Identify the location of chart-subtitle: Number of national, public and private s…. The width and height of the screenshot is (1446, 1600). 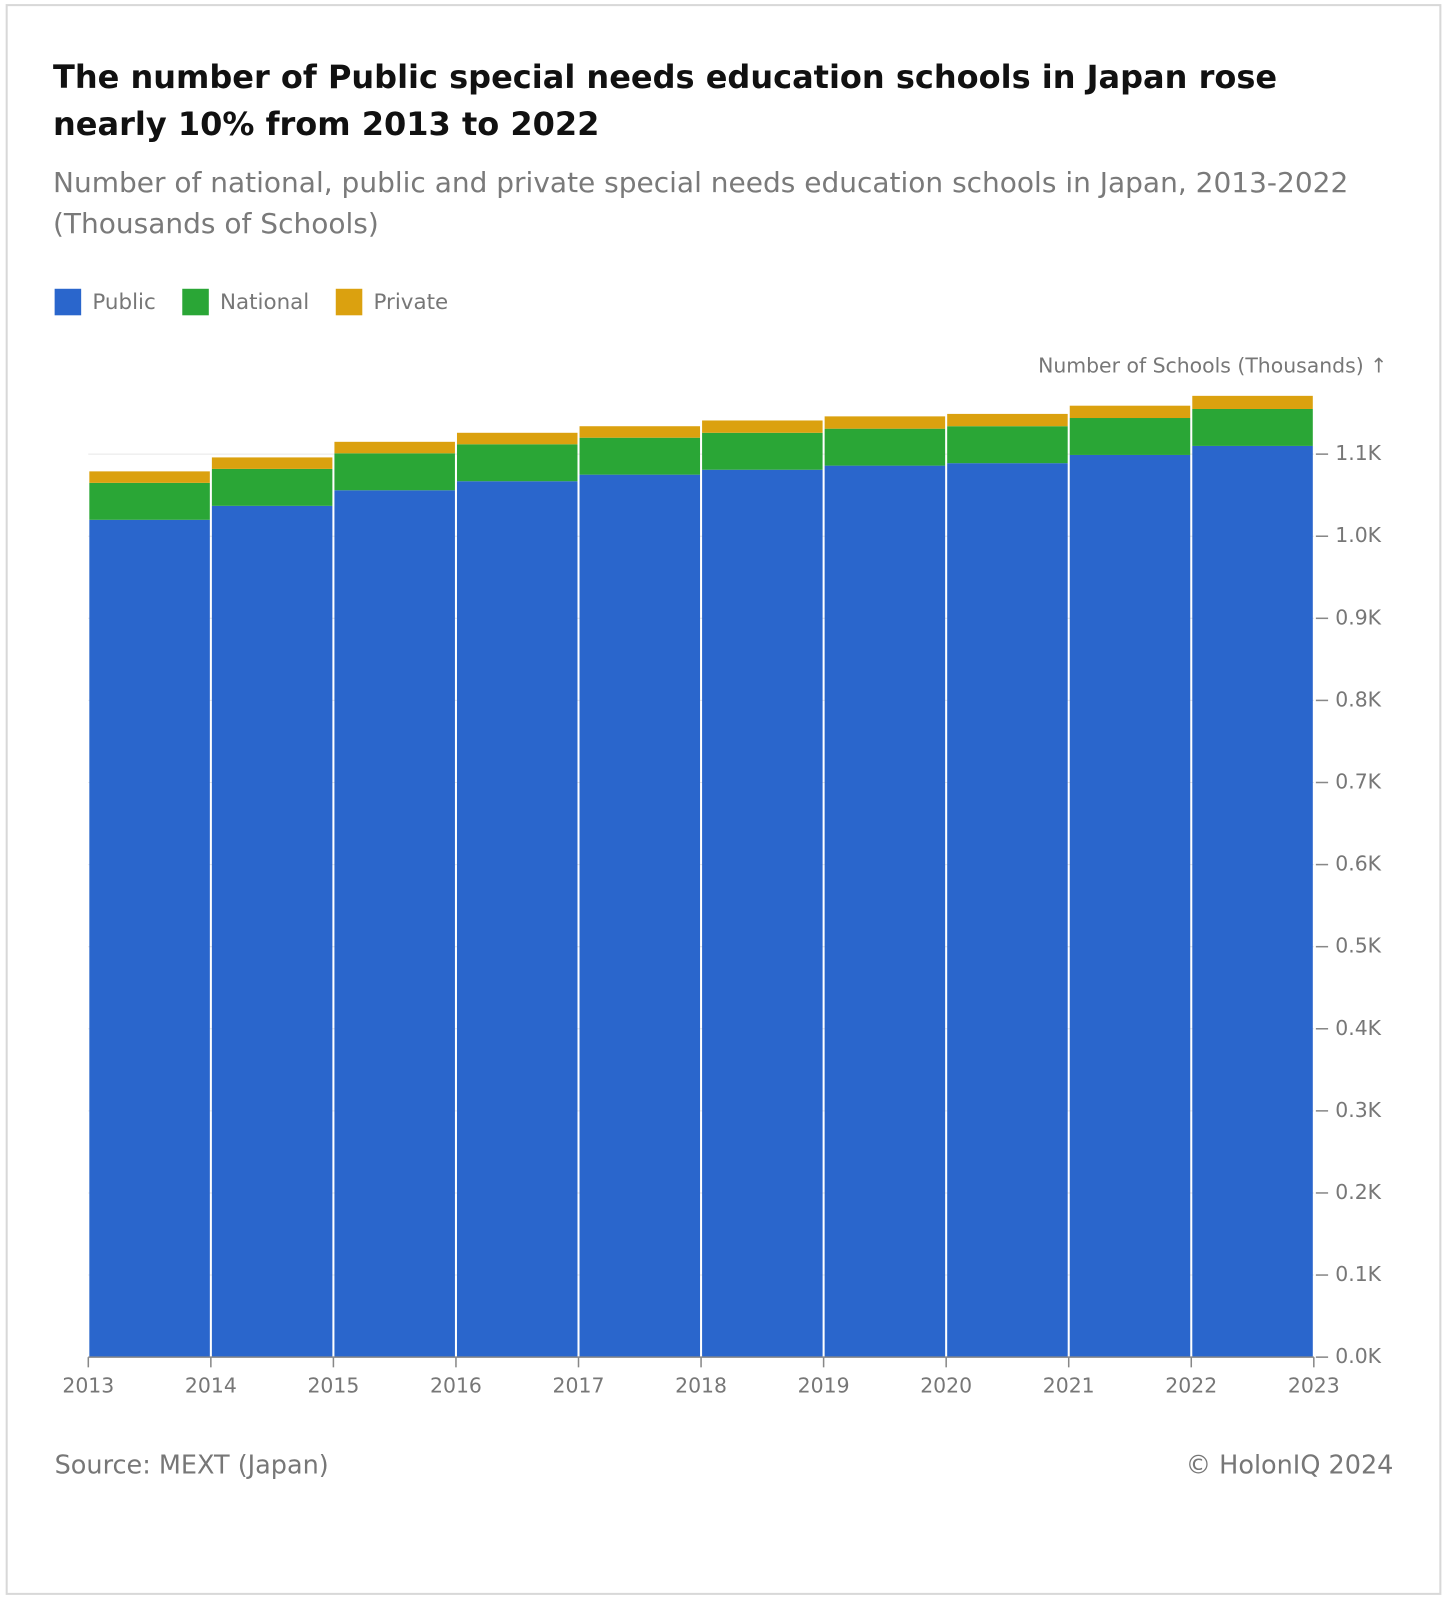
(701, 203).